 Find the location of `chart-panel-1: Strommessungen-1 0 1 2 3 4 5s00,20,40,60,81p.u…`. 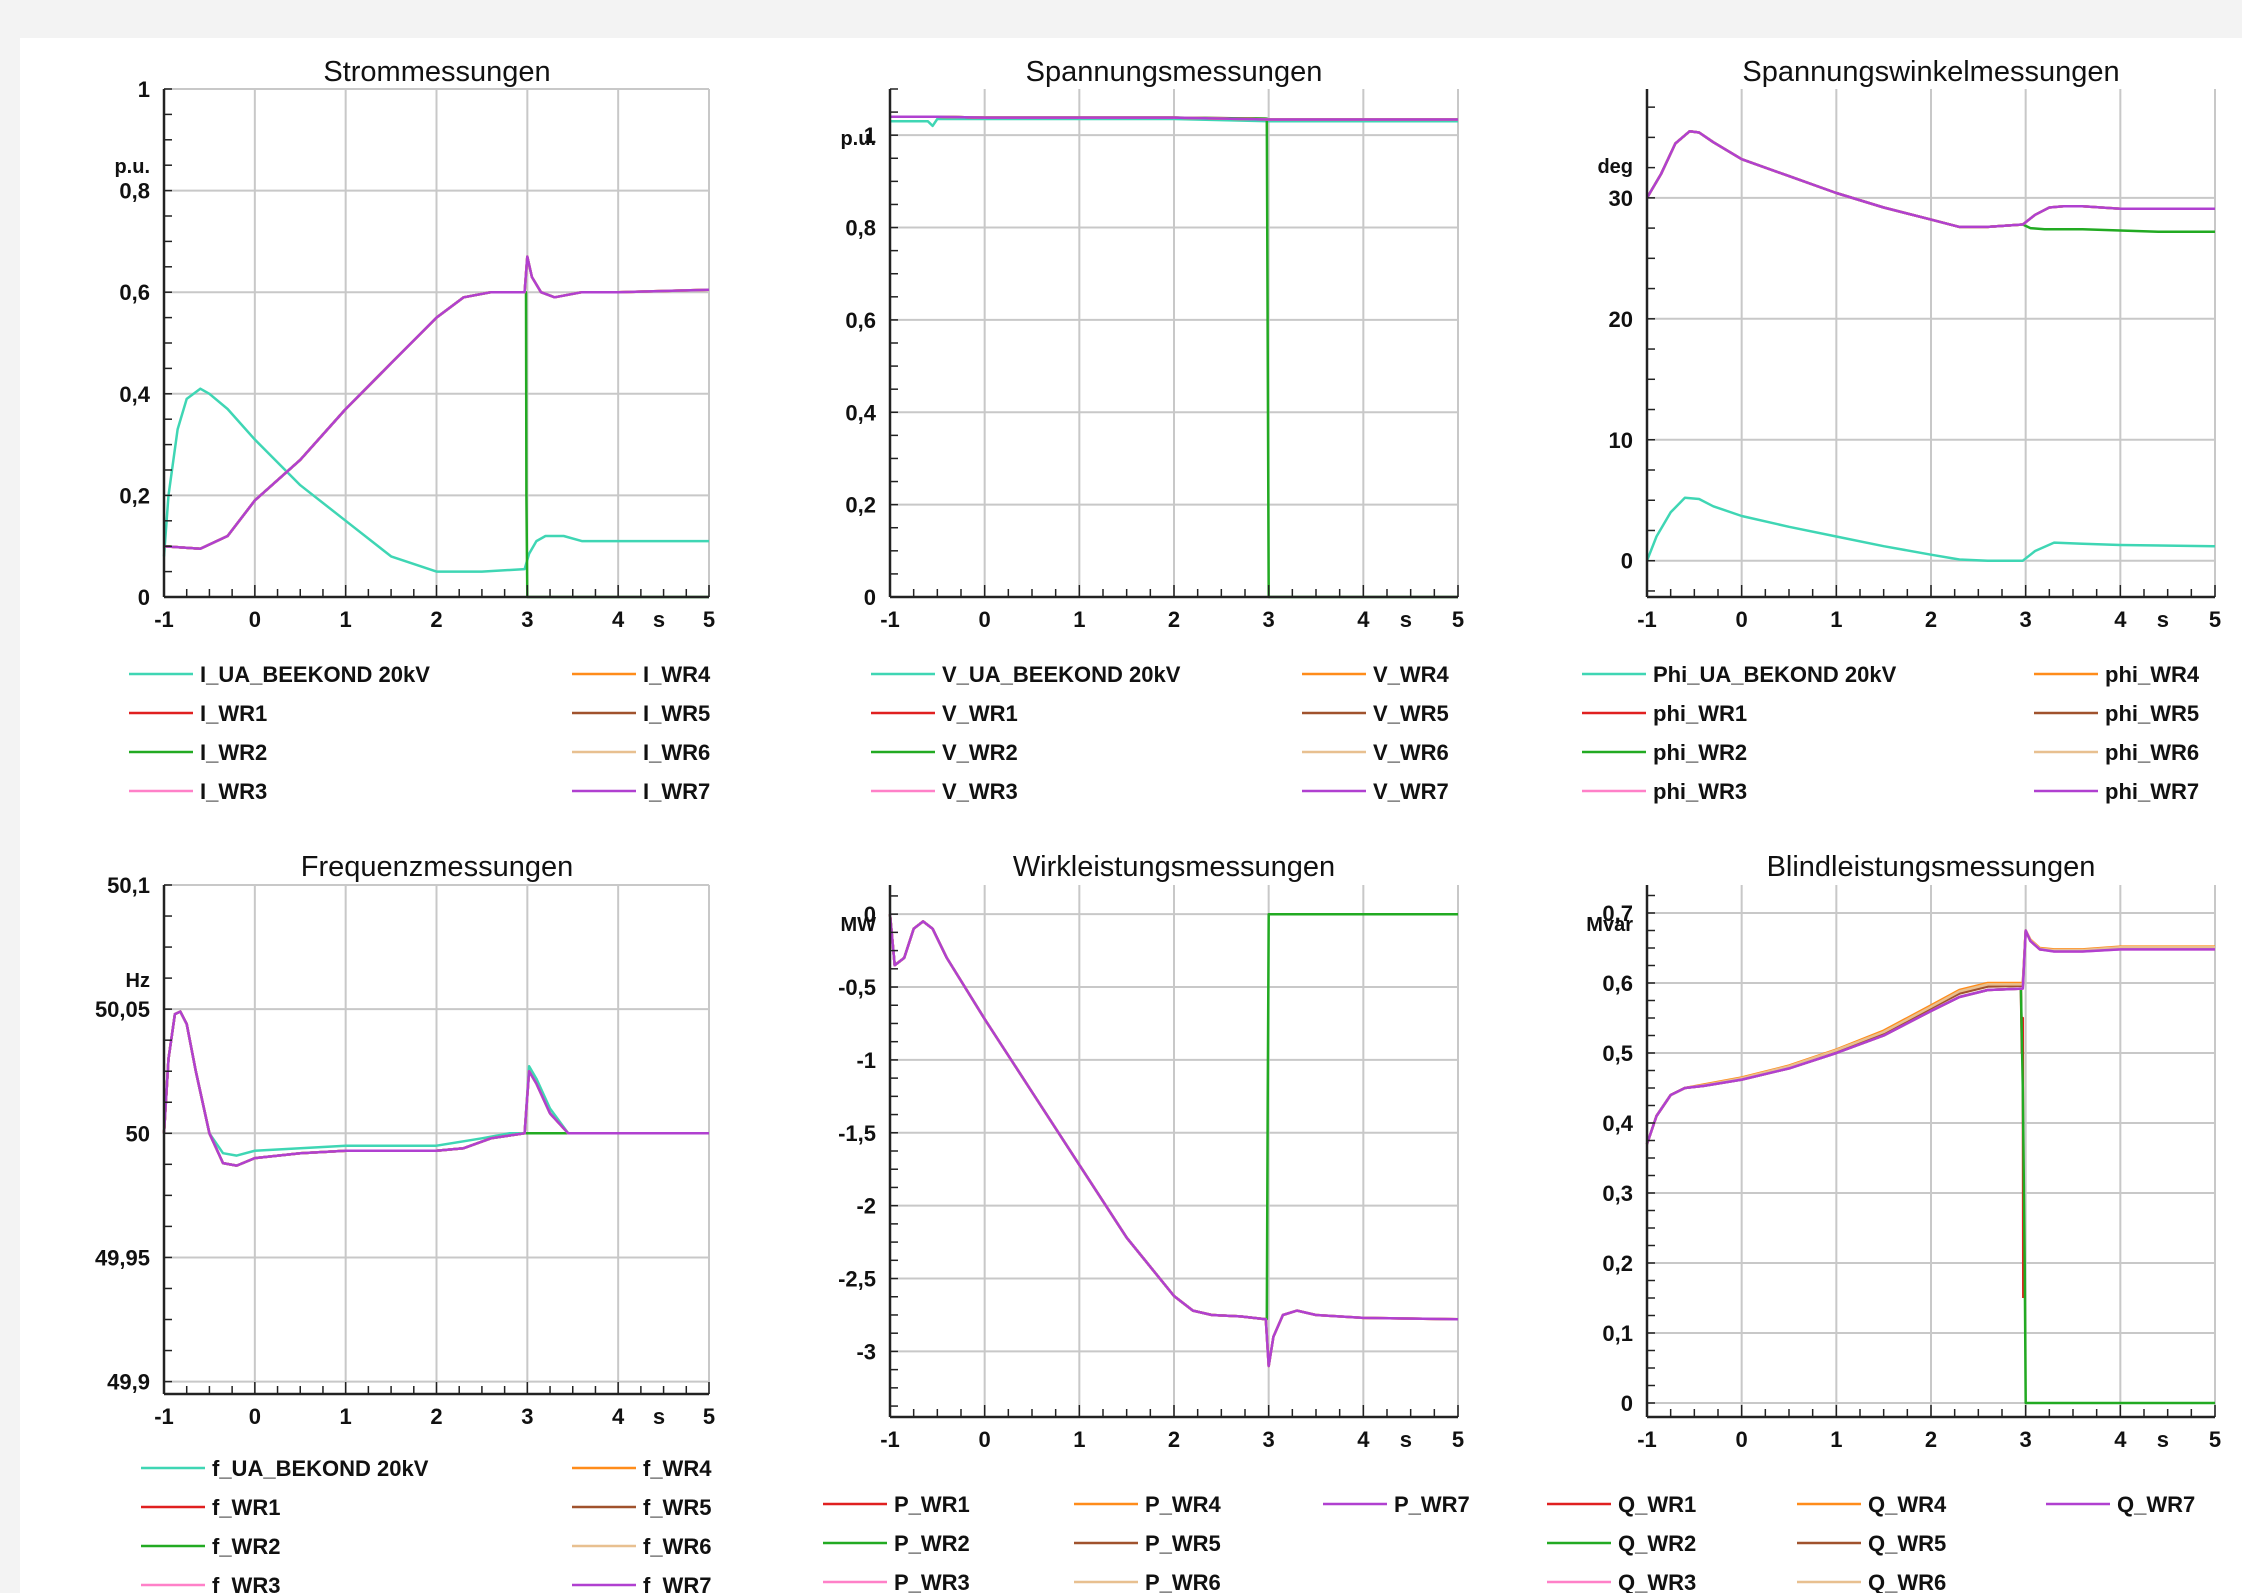

chart-panel-1: Strommessungen-1 0 1 2 3 4 5s00,20,40,60,81p.u… is located at coordinates (414, 430).